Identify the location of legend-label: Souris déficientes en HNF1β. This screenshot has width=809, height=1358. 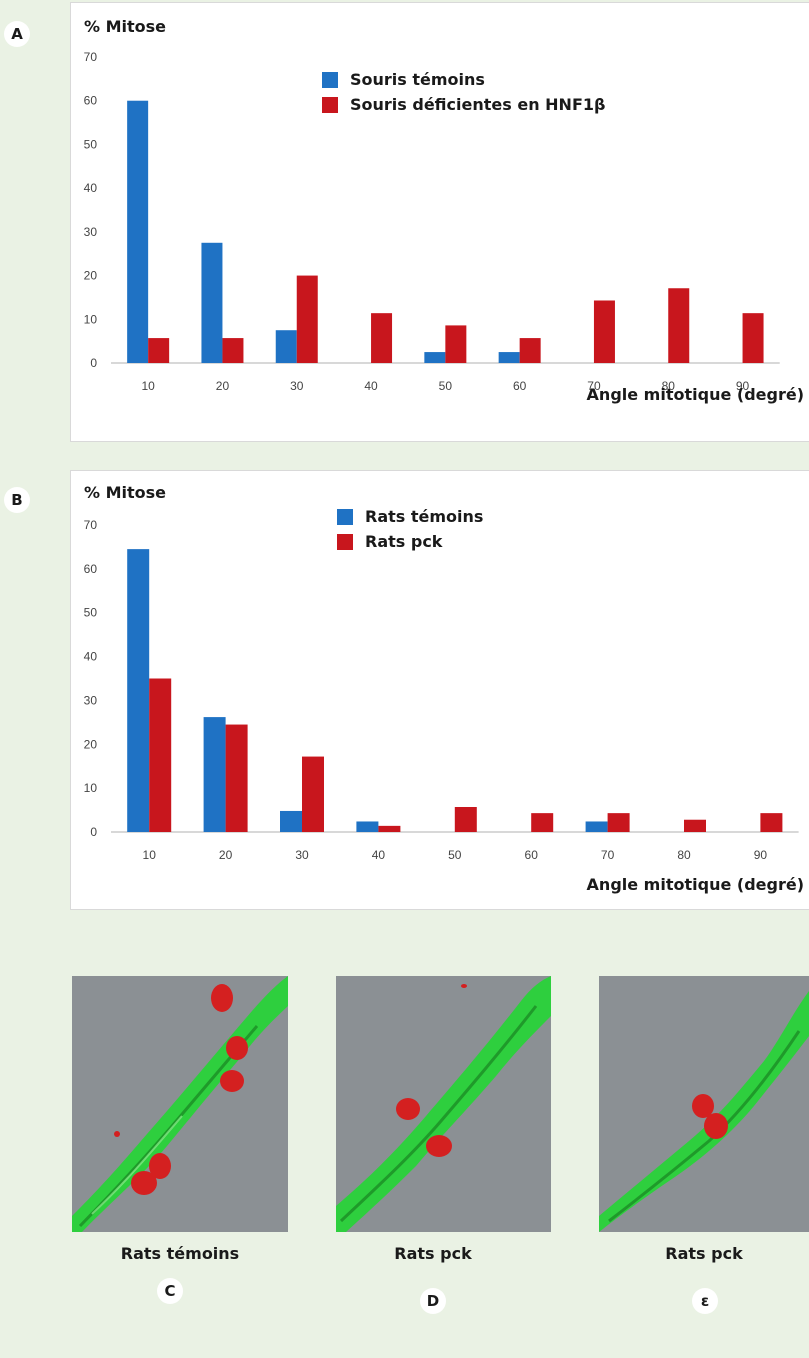
(478, 104).